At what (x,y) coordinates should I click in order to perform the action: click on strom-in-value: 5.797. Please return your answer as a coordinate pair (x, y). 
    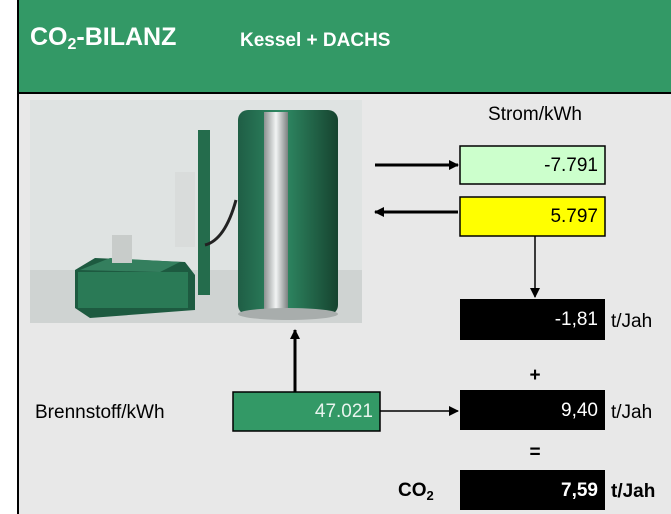
    Looking at the image, I should click on (574, 216).